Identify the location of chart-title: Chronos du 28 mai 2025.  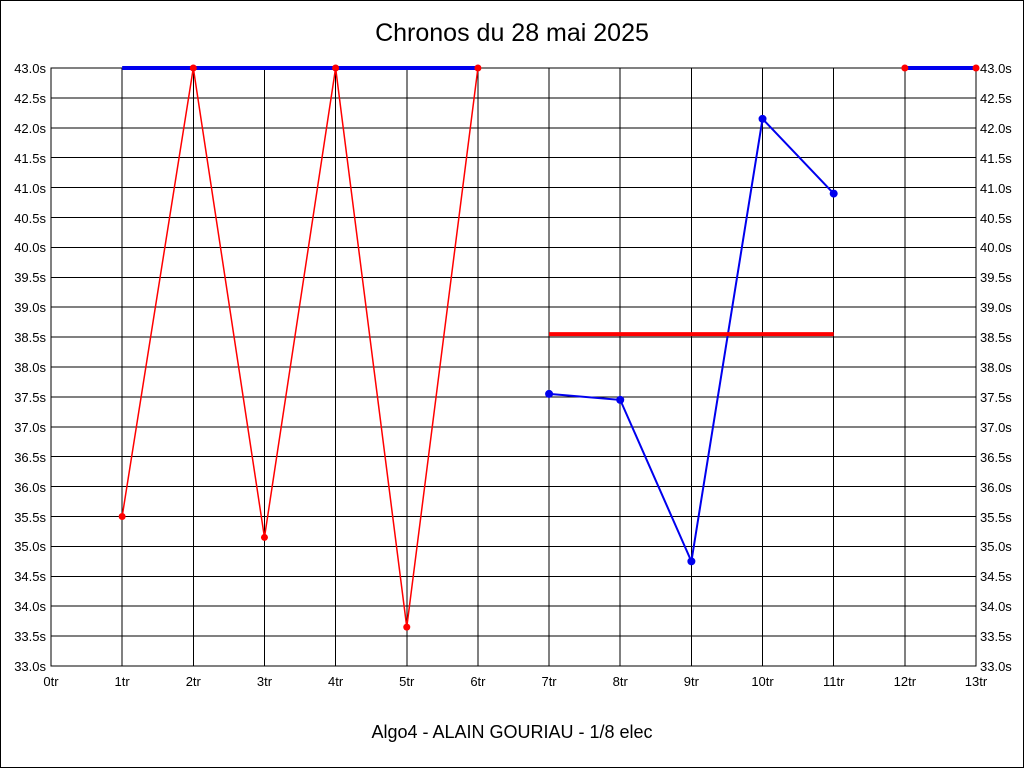
(512, 33).